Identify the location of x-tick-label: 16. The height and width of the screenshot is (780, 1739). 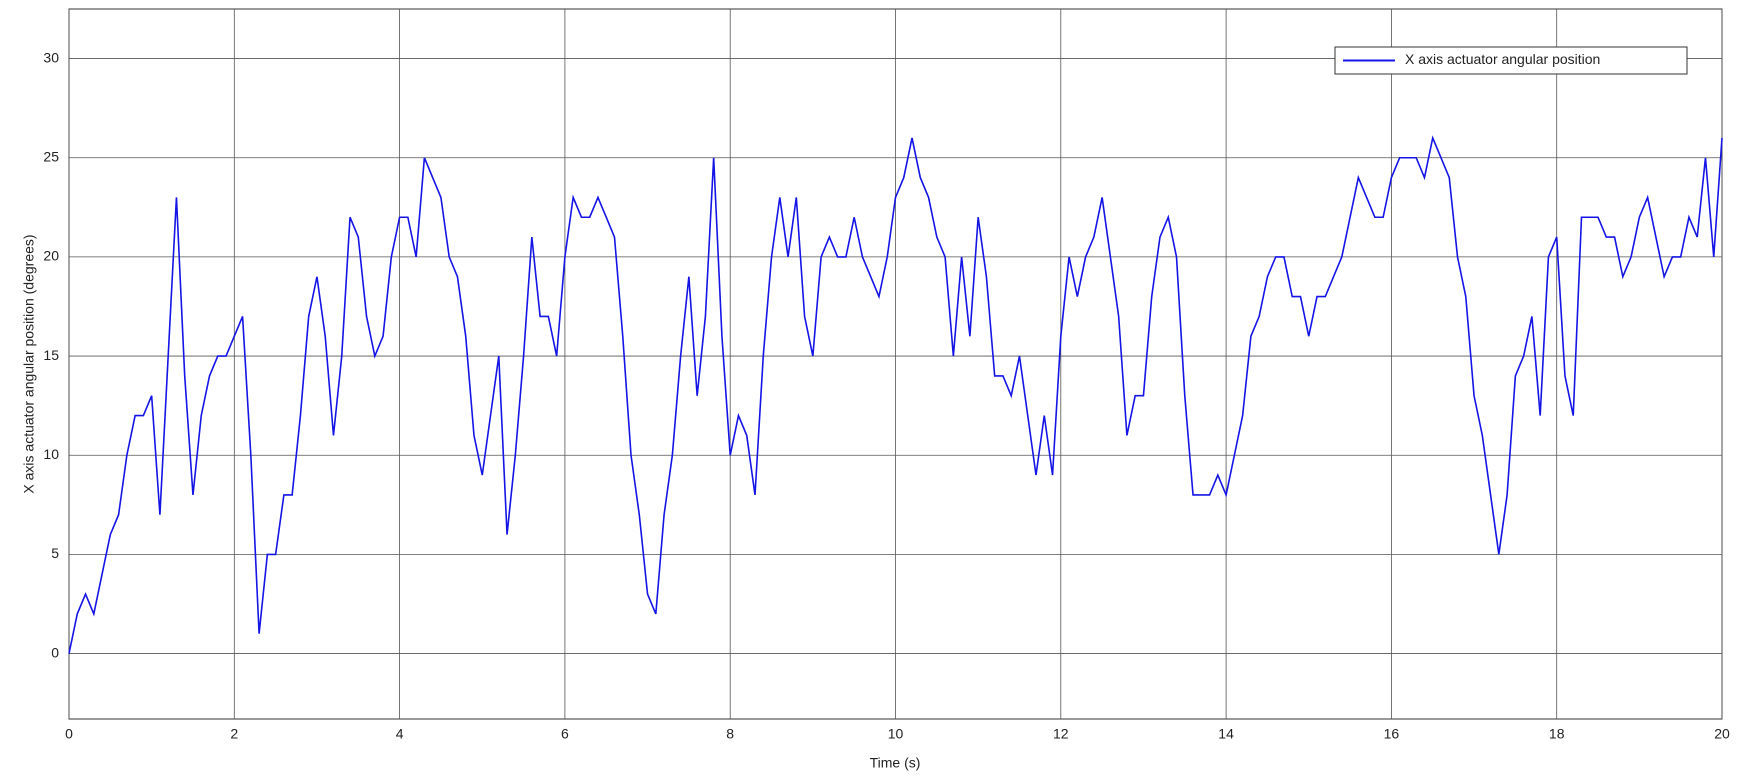
(1392, 734).